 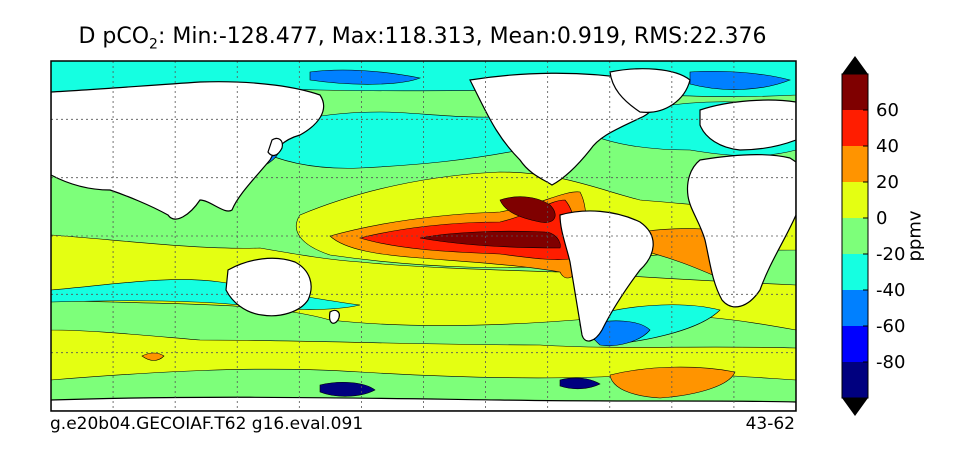 I want to click on colorbar-tick-label: 20, so click(x=887, y=182).